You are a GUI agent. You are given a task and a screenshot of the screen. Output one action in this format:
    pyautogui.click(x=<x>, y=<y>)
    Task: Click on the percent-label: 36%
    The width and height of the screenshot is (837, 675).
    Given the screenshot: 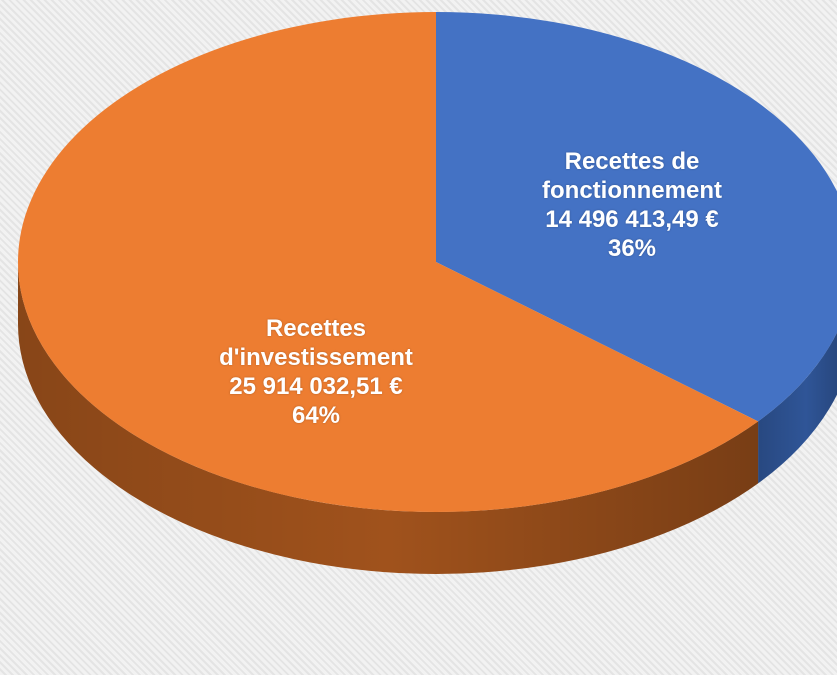 What is the action you would take?
    pyautogui.click(x=632, y=248)
    